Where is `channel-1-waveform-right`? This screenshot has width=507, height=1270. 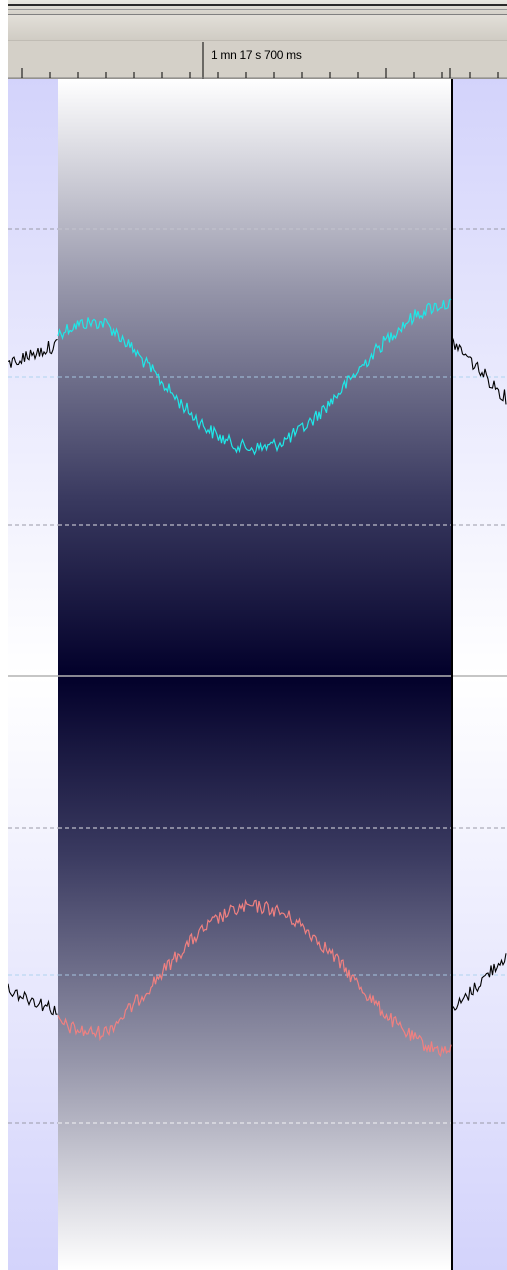 channel-1-waveform-right is located at coordinates (479, 370).